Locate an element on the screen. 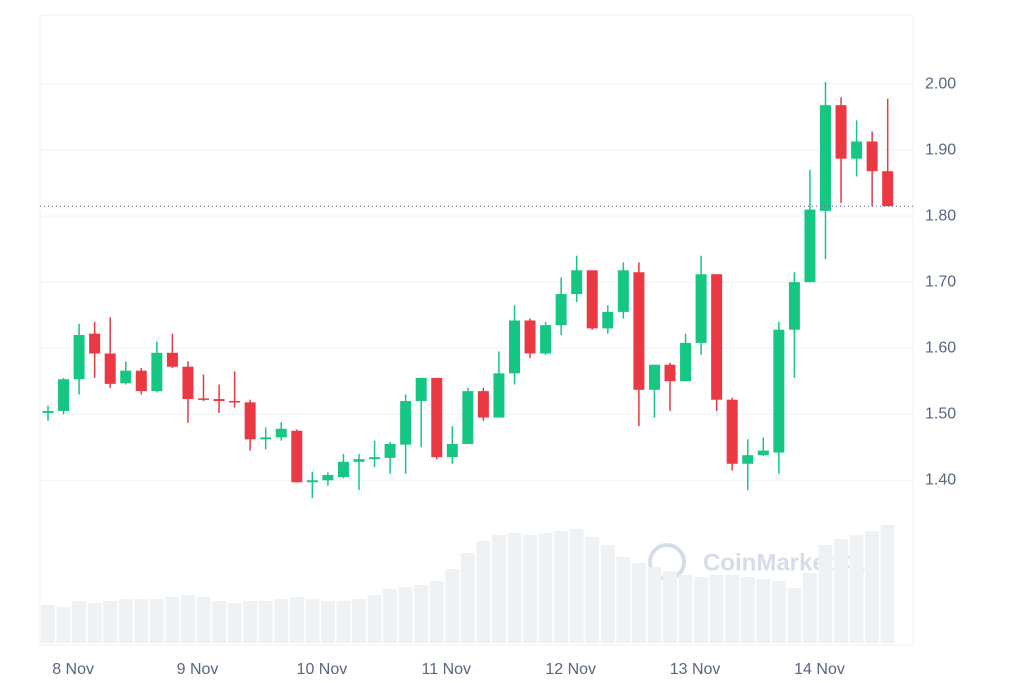  x-tick-label: 12 Nov is located at coordinates (570, 669).